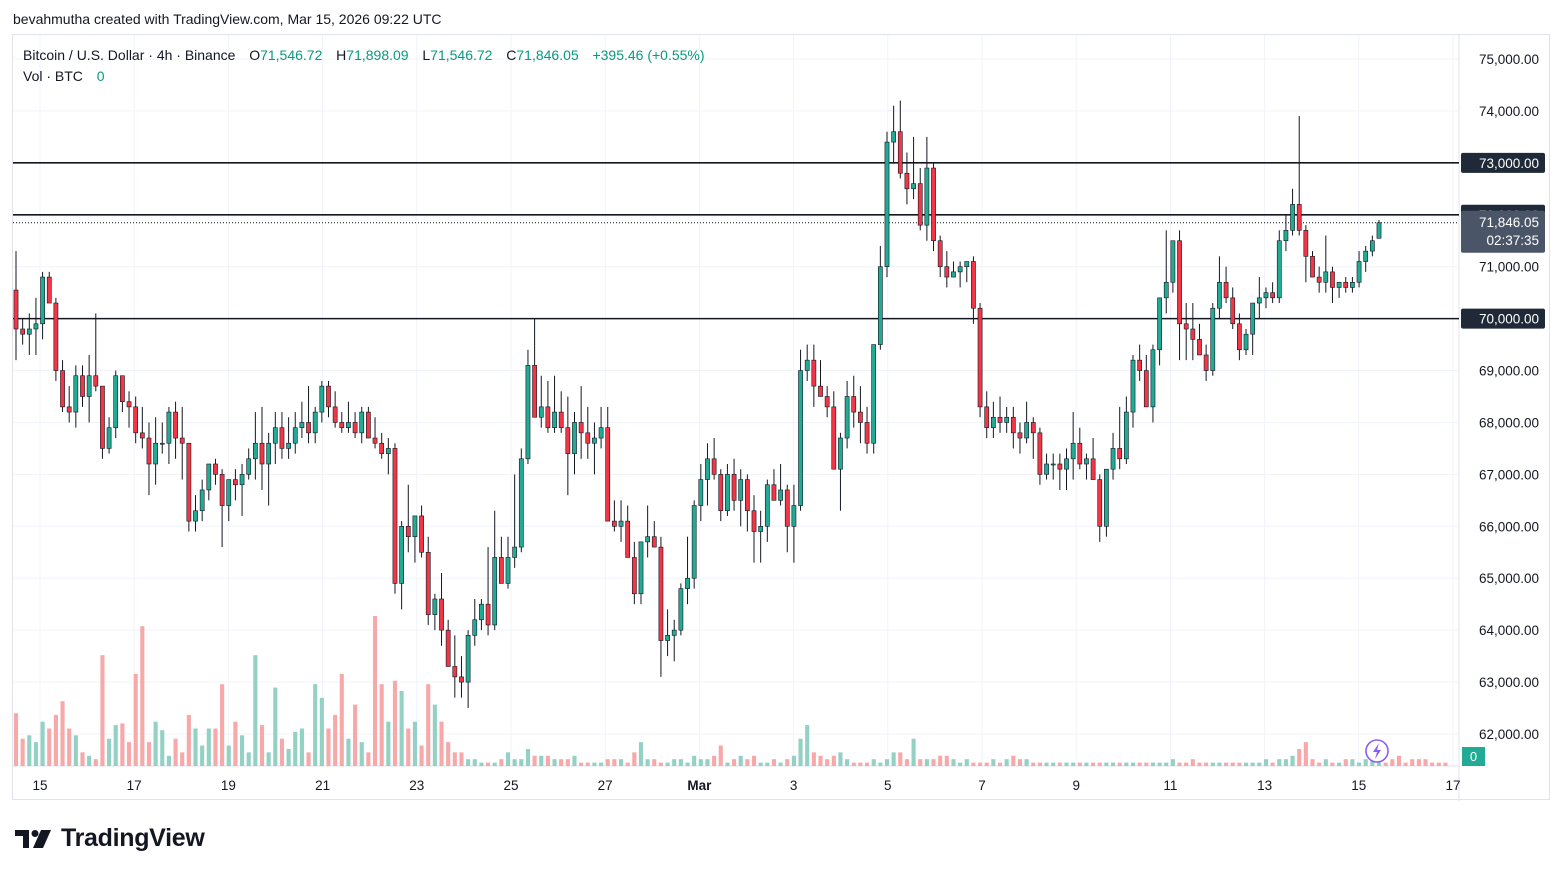 Image resolution: width=1564 pixels, height=877 pixels. I want to click on volume-label: Vol · BTC, so click(53, 76).